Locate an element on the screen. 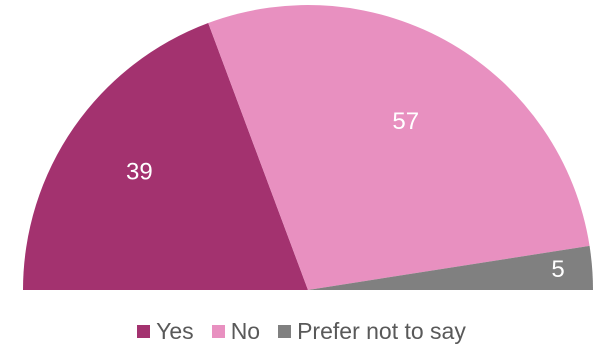 This screenshot has height=353, width=603. legend-item-yes: Yes is located at coordinates (165, 331).